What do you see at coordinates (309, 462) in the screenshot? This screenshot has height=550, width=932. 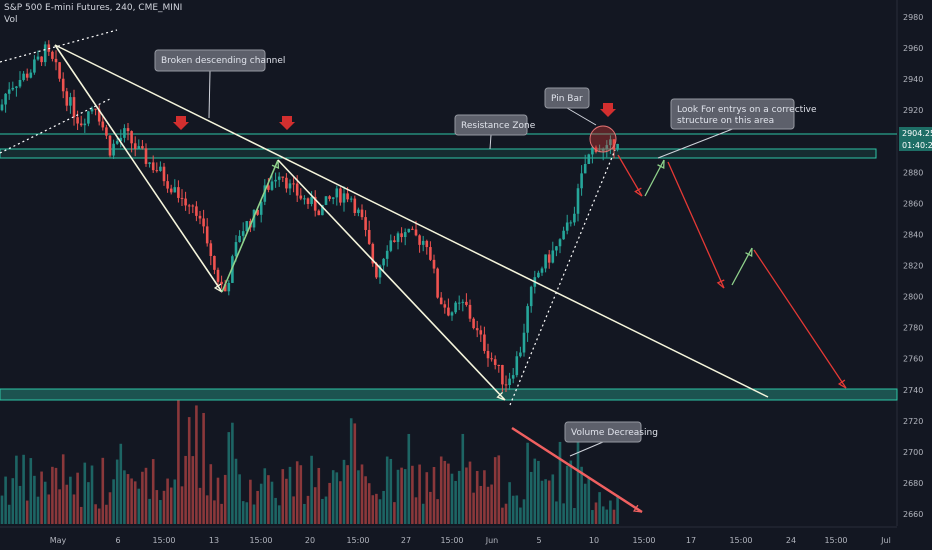 I see `volume-bars` at bounding box center [309, 462].